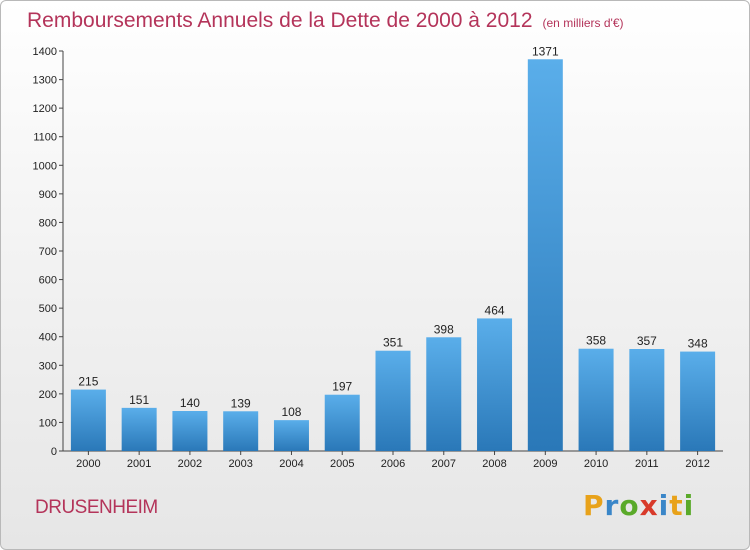  I want to click on y-tick-label: 0, so click(54, 452).